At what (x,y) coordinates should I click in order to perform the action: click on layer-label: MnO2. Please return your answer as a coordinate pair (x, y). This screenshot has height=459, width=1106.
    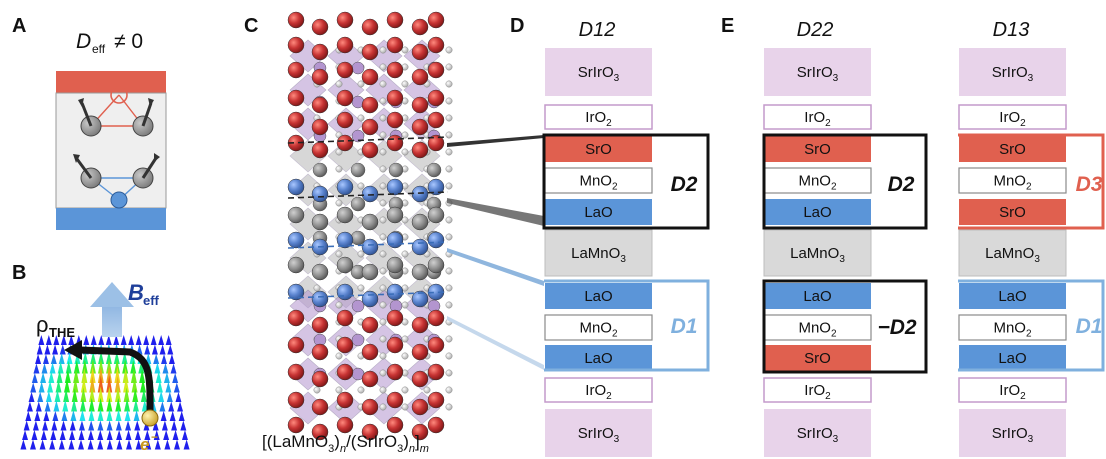
    Looking at the image, I should click on (598, 330).